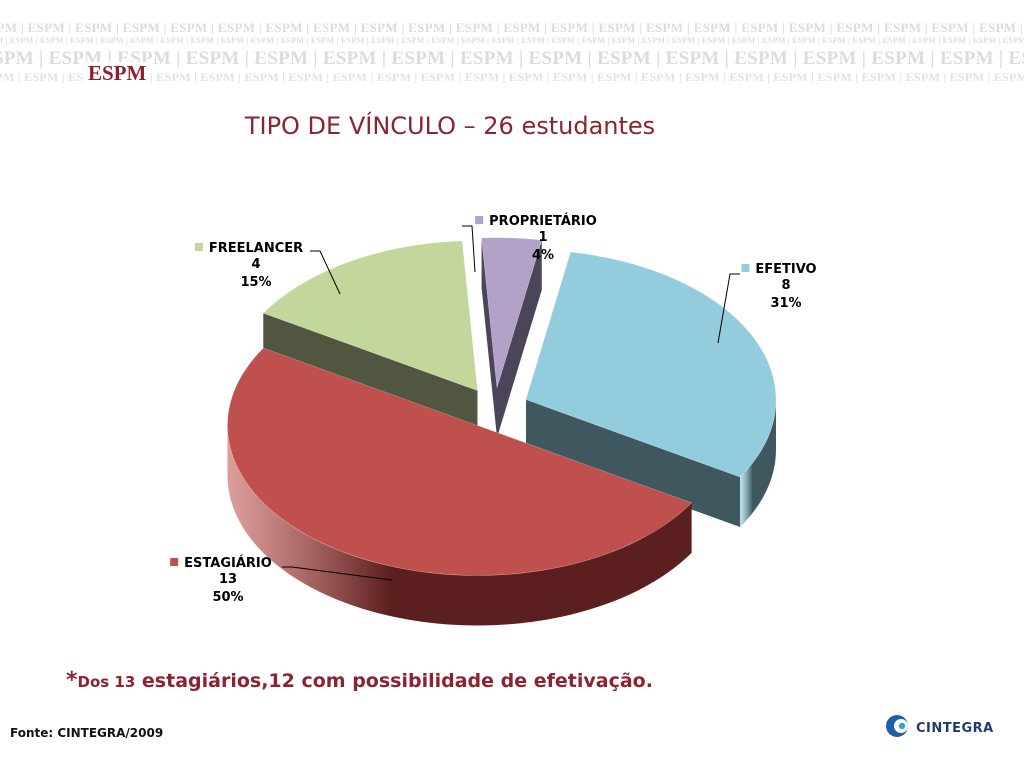  What do you see at coordinates (542, 237) in the screenshot?
I see `data-label-value-proprietario: 1` at bounding box center [542, 237].